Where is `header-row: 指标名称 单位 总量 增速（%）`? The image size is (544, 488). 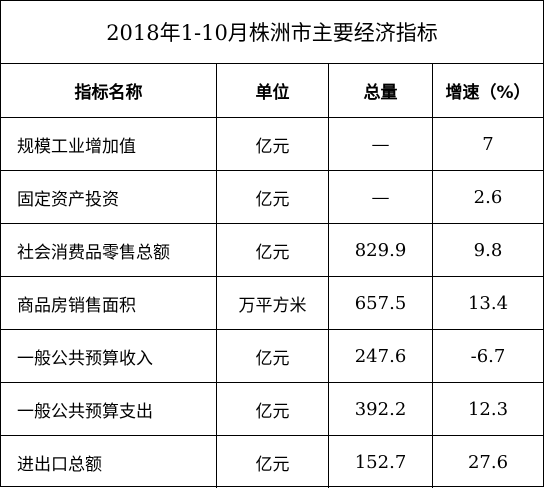 header-row: 指标名称 单位 总量 增速（%） is located at coordinates (272, 91).